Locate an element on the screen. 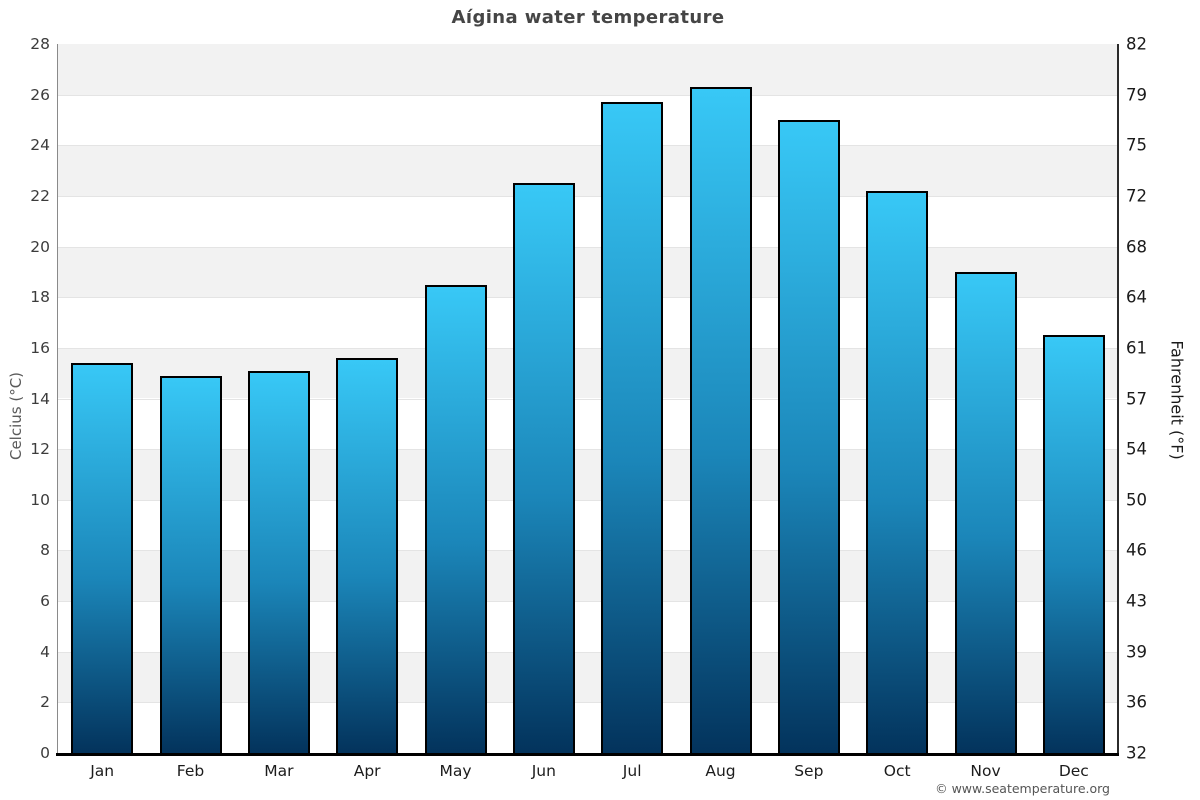  x-tick-label-may: May is located at coordinates (455, 771).